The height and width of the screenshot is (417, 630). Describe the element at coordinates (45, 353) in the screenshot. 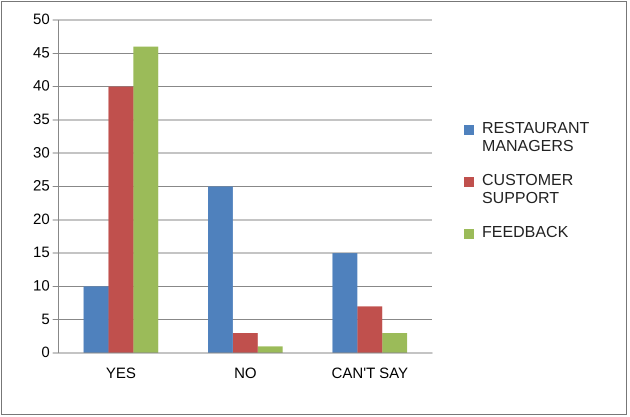

I see `y-tick-label: 0` at that location.